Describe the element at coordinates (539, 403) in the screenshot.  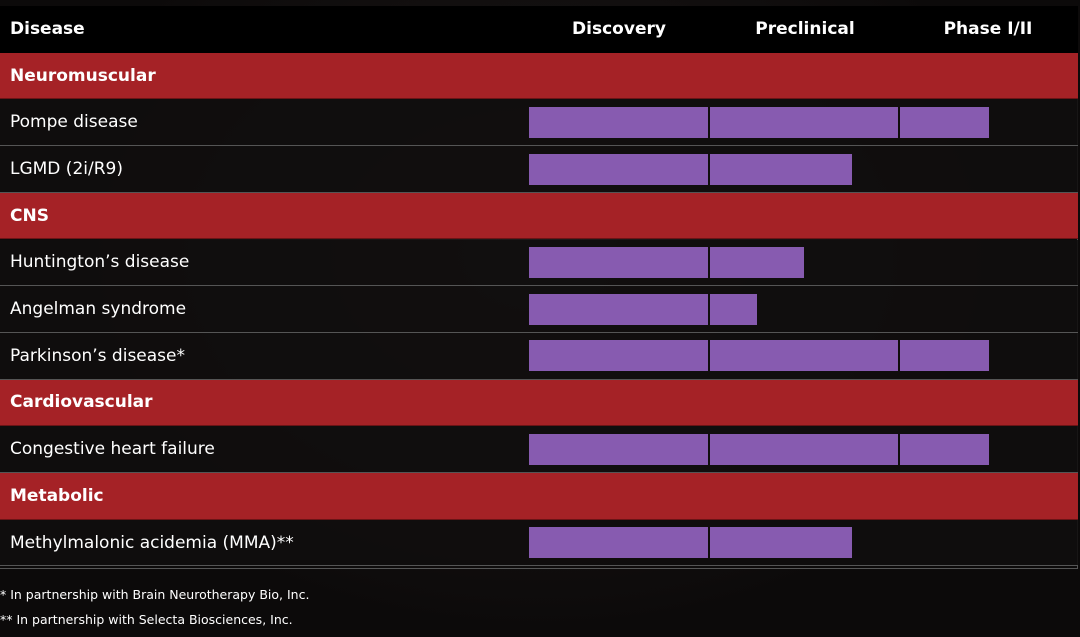
I see `group-header: Cardiovascular` at that location.